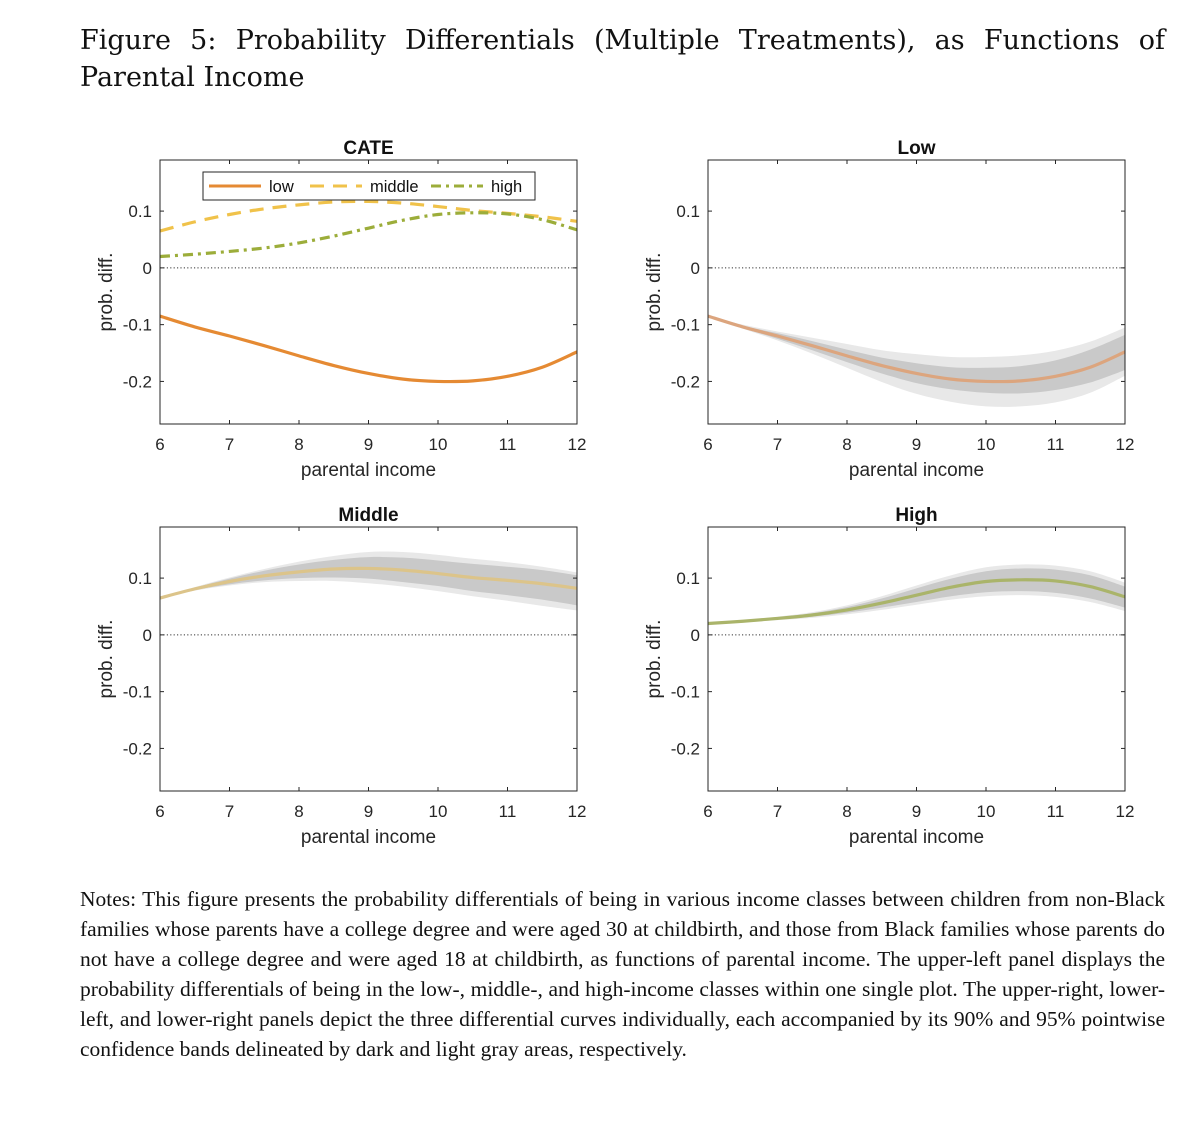  Describe the element at coordinates (368, 148) in the screenshot. I see `panel-title: CATE` at that location.